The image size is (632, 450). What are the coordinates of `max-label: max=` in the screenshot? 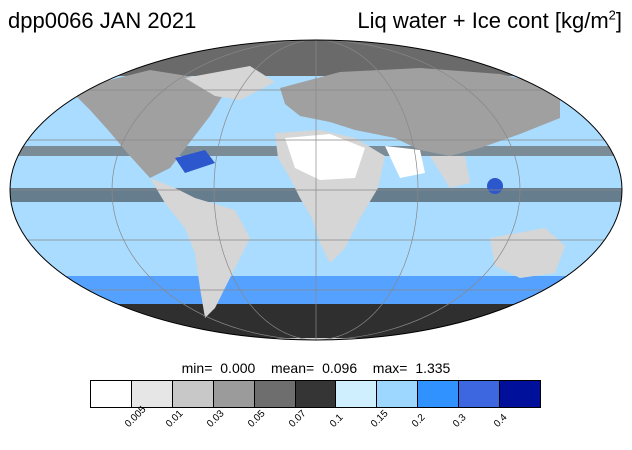 It's located at (390, 368).